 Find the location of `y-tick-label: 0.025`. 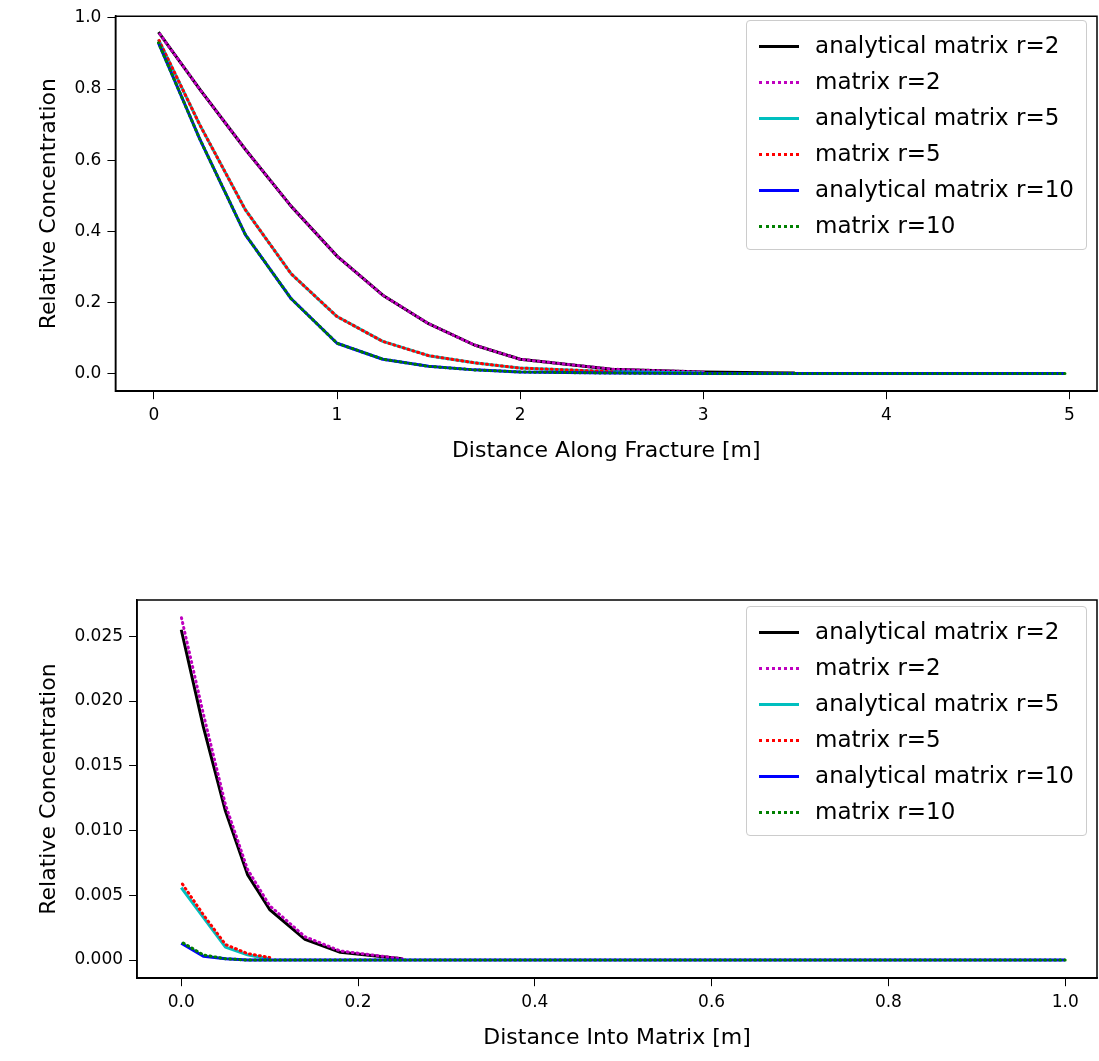

y-tick-label: 0.025 is located at coordinates (99, 634).